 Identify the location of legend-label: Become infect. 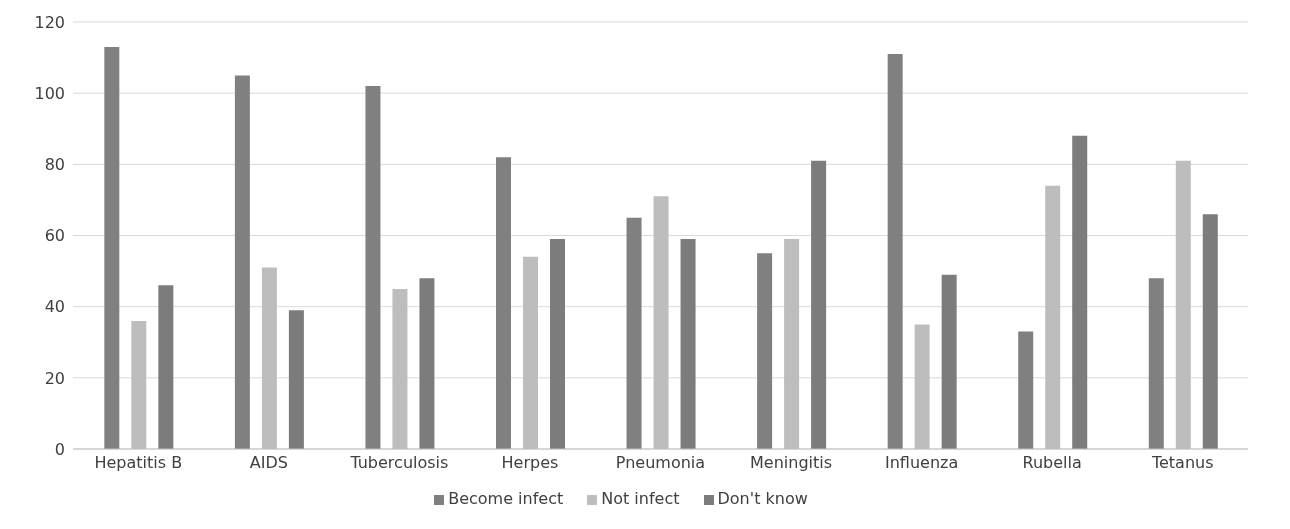
(506, 498).